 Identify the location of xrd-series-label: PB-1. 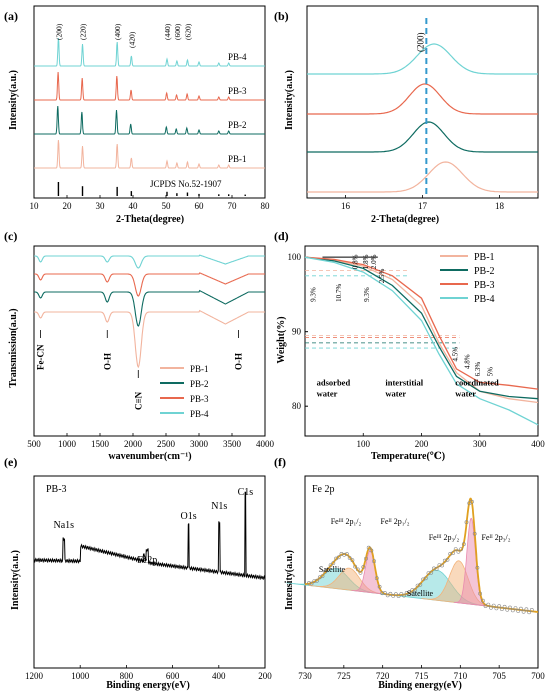
(237, 159).